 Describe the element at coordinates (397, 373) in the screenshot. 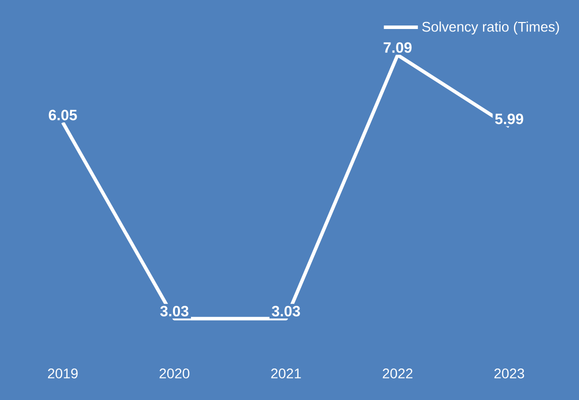

I see `x-tick-label: 2022` at that location.